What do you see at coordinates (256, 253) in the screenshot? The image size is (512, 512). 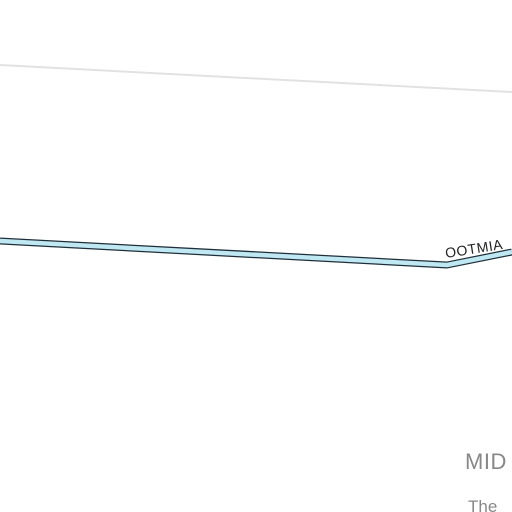 I see `road` at bounding box center [256, 253].